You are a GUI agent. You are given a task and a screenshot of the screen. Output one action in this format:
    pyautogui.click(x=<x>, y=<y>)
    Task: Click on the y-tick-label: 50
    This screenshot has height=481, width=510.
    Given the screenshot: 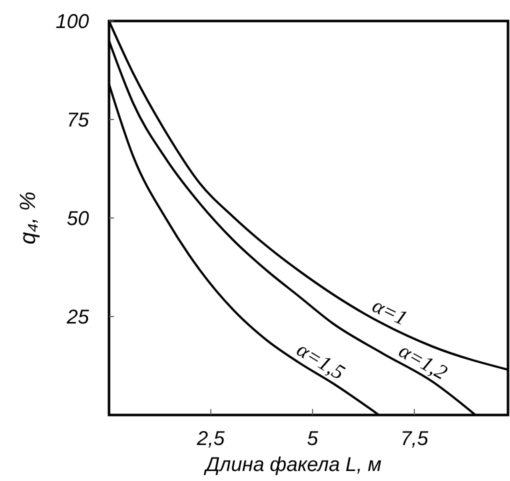 What is the action you would take?
    pyautogui.click(x=77, y=219)
    